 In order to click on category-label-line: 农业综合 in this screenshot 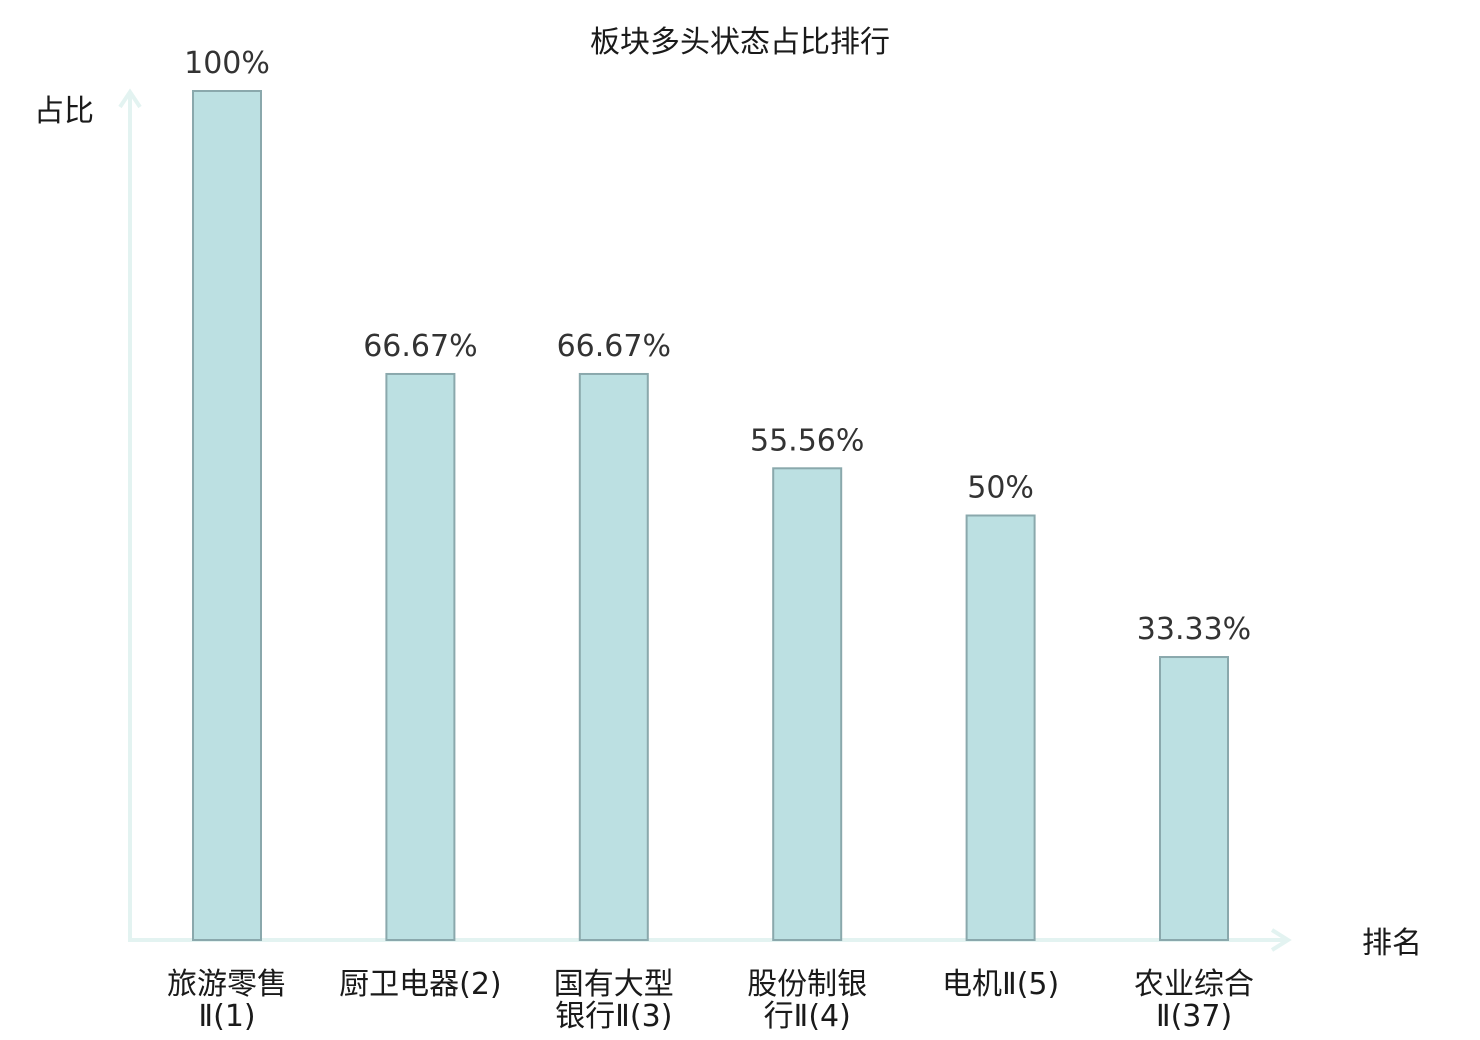, I will do `click(1194, 984)`.